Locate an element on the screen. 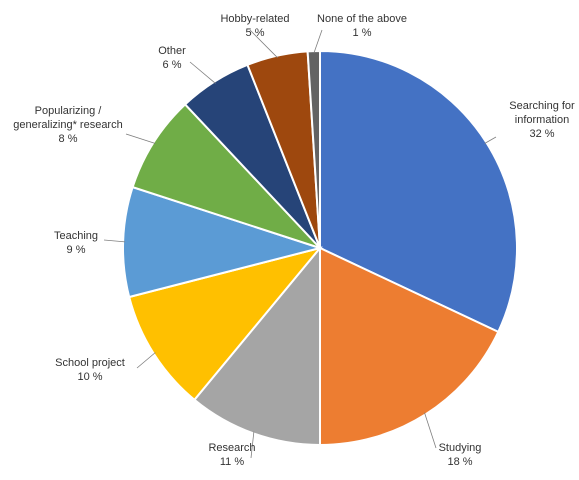 This screenshot has width=579, height=480. pie-slice-studying is located at coordinates (409, 346).